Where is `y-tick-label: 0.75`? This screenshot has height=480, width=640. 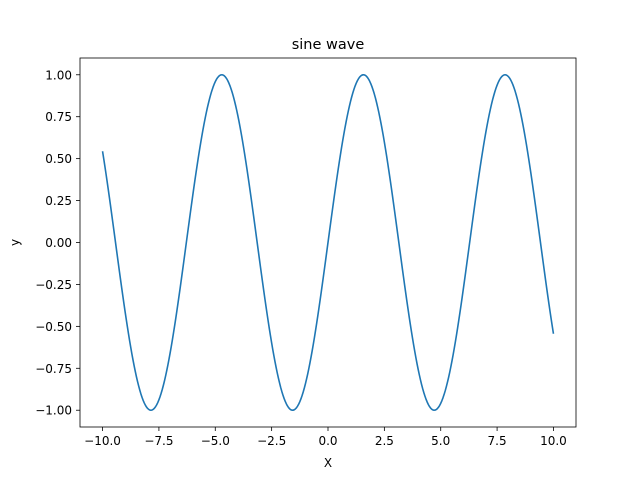
y-tick-label: 0.75 is located at coordinates (58, 117).